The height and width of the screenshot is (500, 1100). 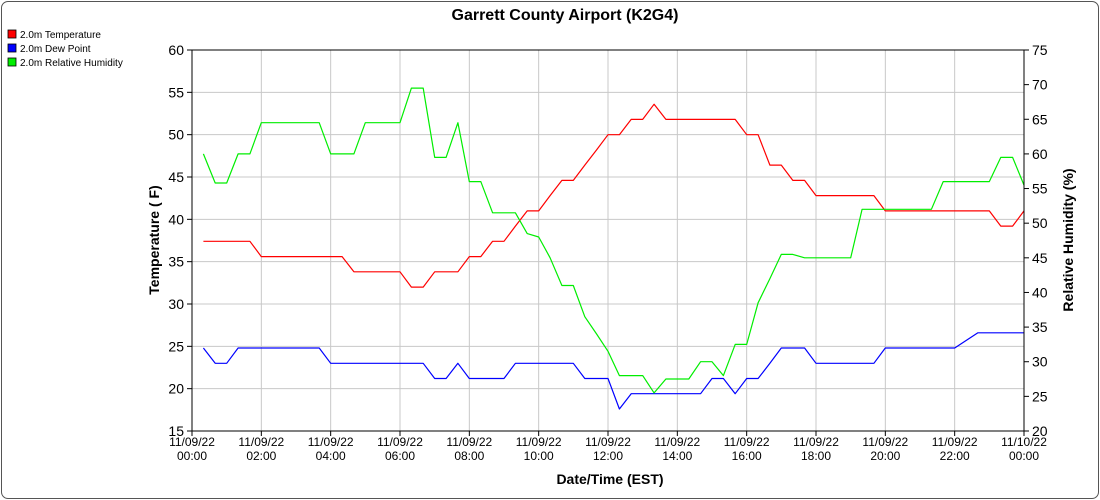 I want to click on x-tick-label-date: 11/10/22, so click(x=1024, y=442).